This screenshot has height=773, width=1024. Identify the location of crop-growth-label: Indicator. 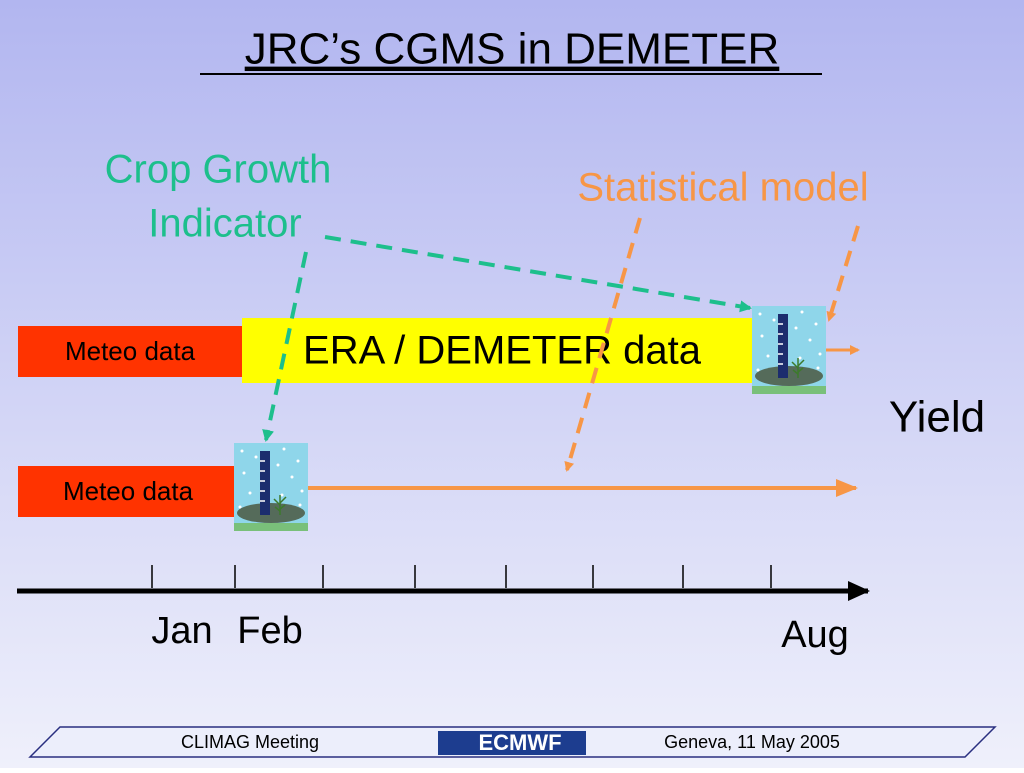
(224, 224).